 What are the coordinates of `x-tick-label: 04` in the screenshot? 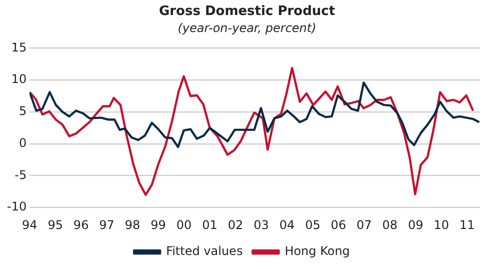 It's located at (287, 225).